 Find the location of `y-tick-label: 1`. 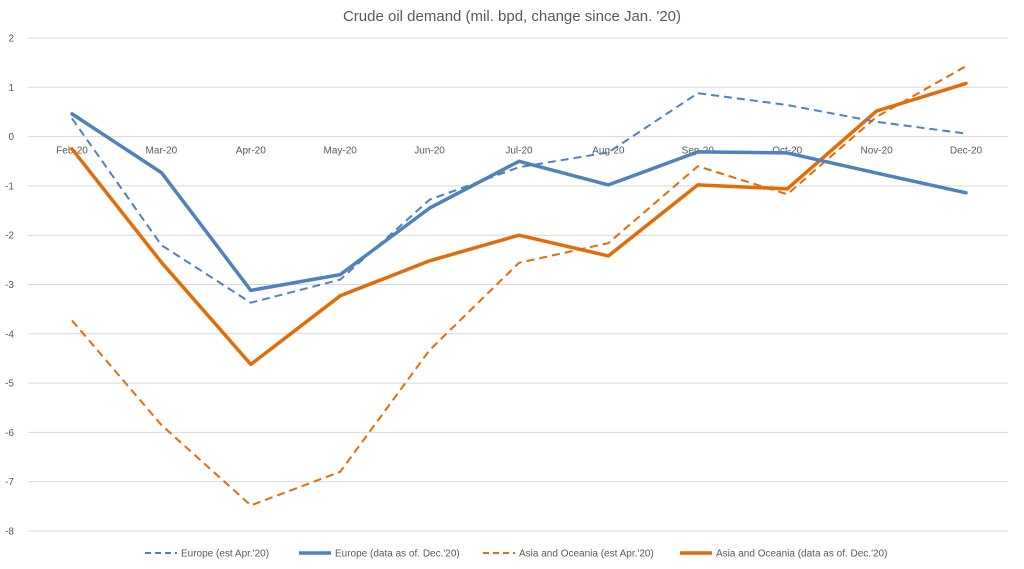

y-tick-label: 1 is located at coordinates (11, 88).